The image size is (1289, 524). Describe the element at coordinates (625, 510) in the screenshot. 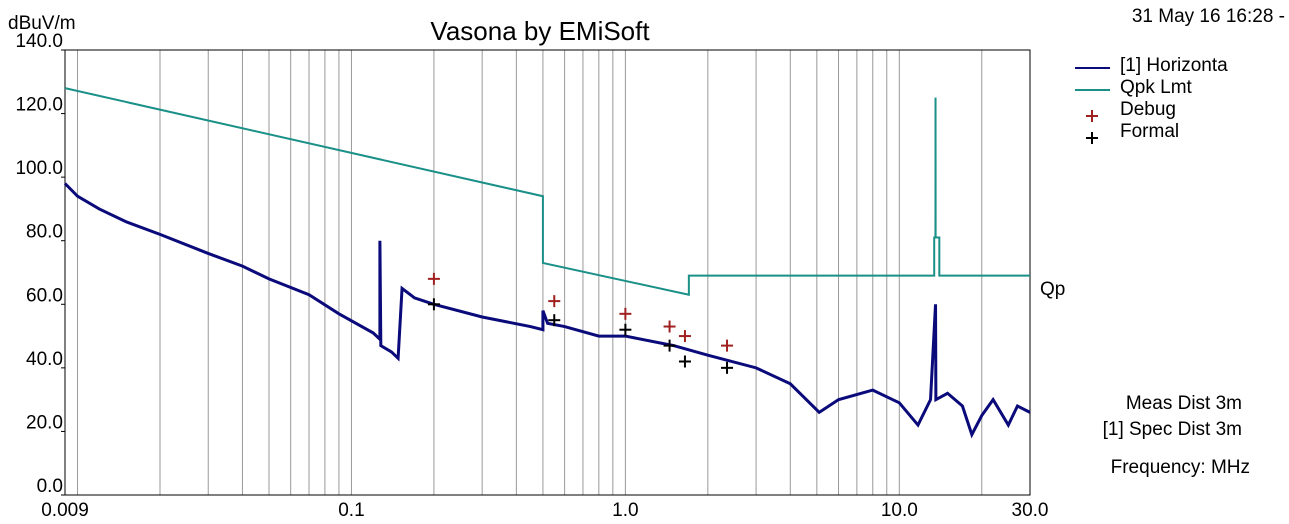

I see `x-tick-label: 1.0` at that location.